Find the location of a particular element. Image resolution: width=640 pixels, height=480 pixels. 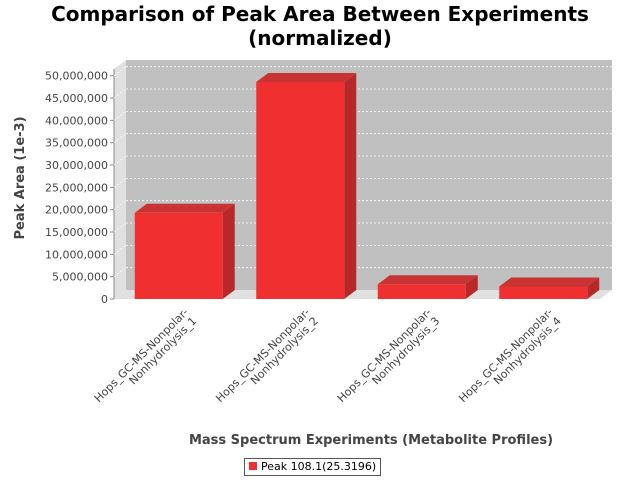

y-tick-label: 20,000,000 is located at coordinates (76, 210).